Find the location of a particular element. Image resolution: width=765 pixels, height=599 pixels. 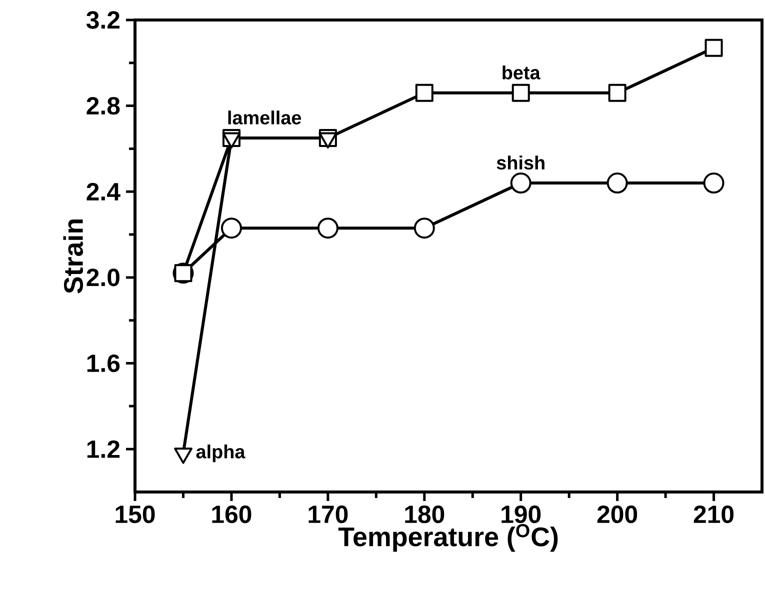

series-label: beta is located at coordinates (521, 73).